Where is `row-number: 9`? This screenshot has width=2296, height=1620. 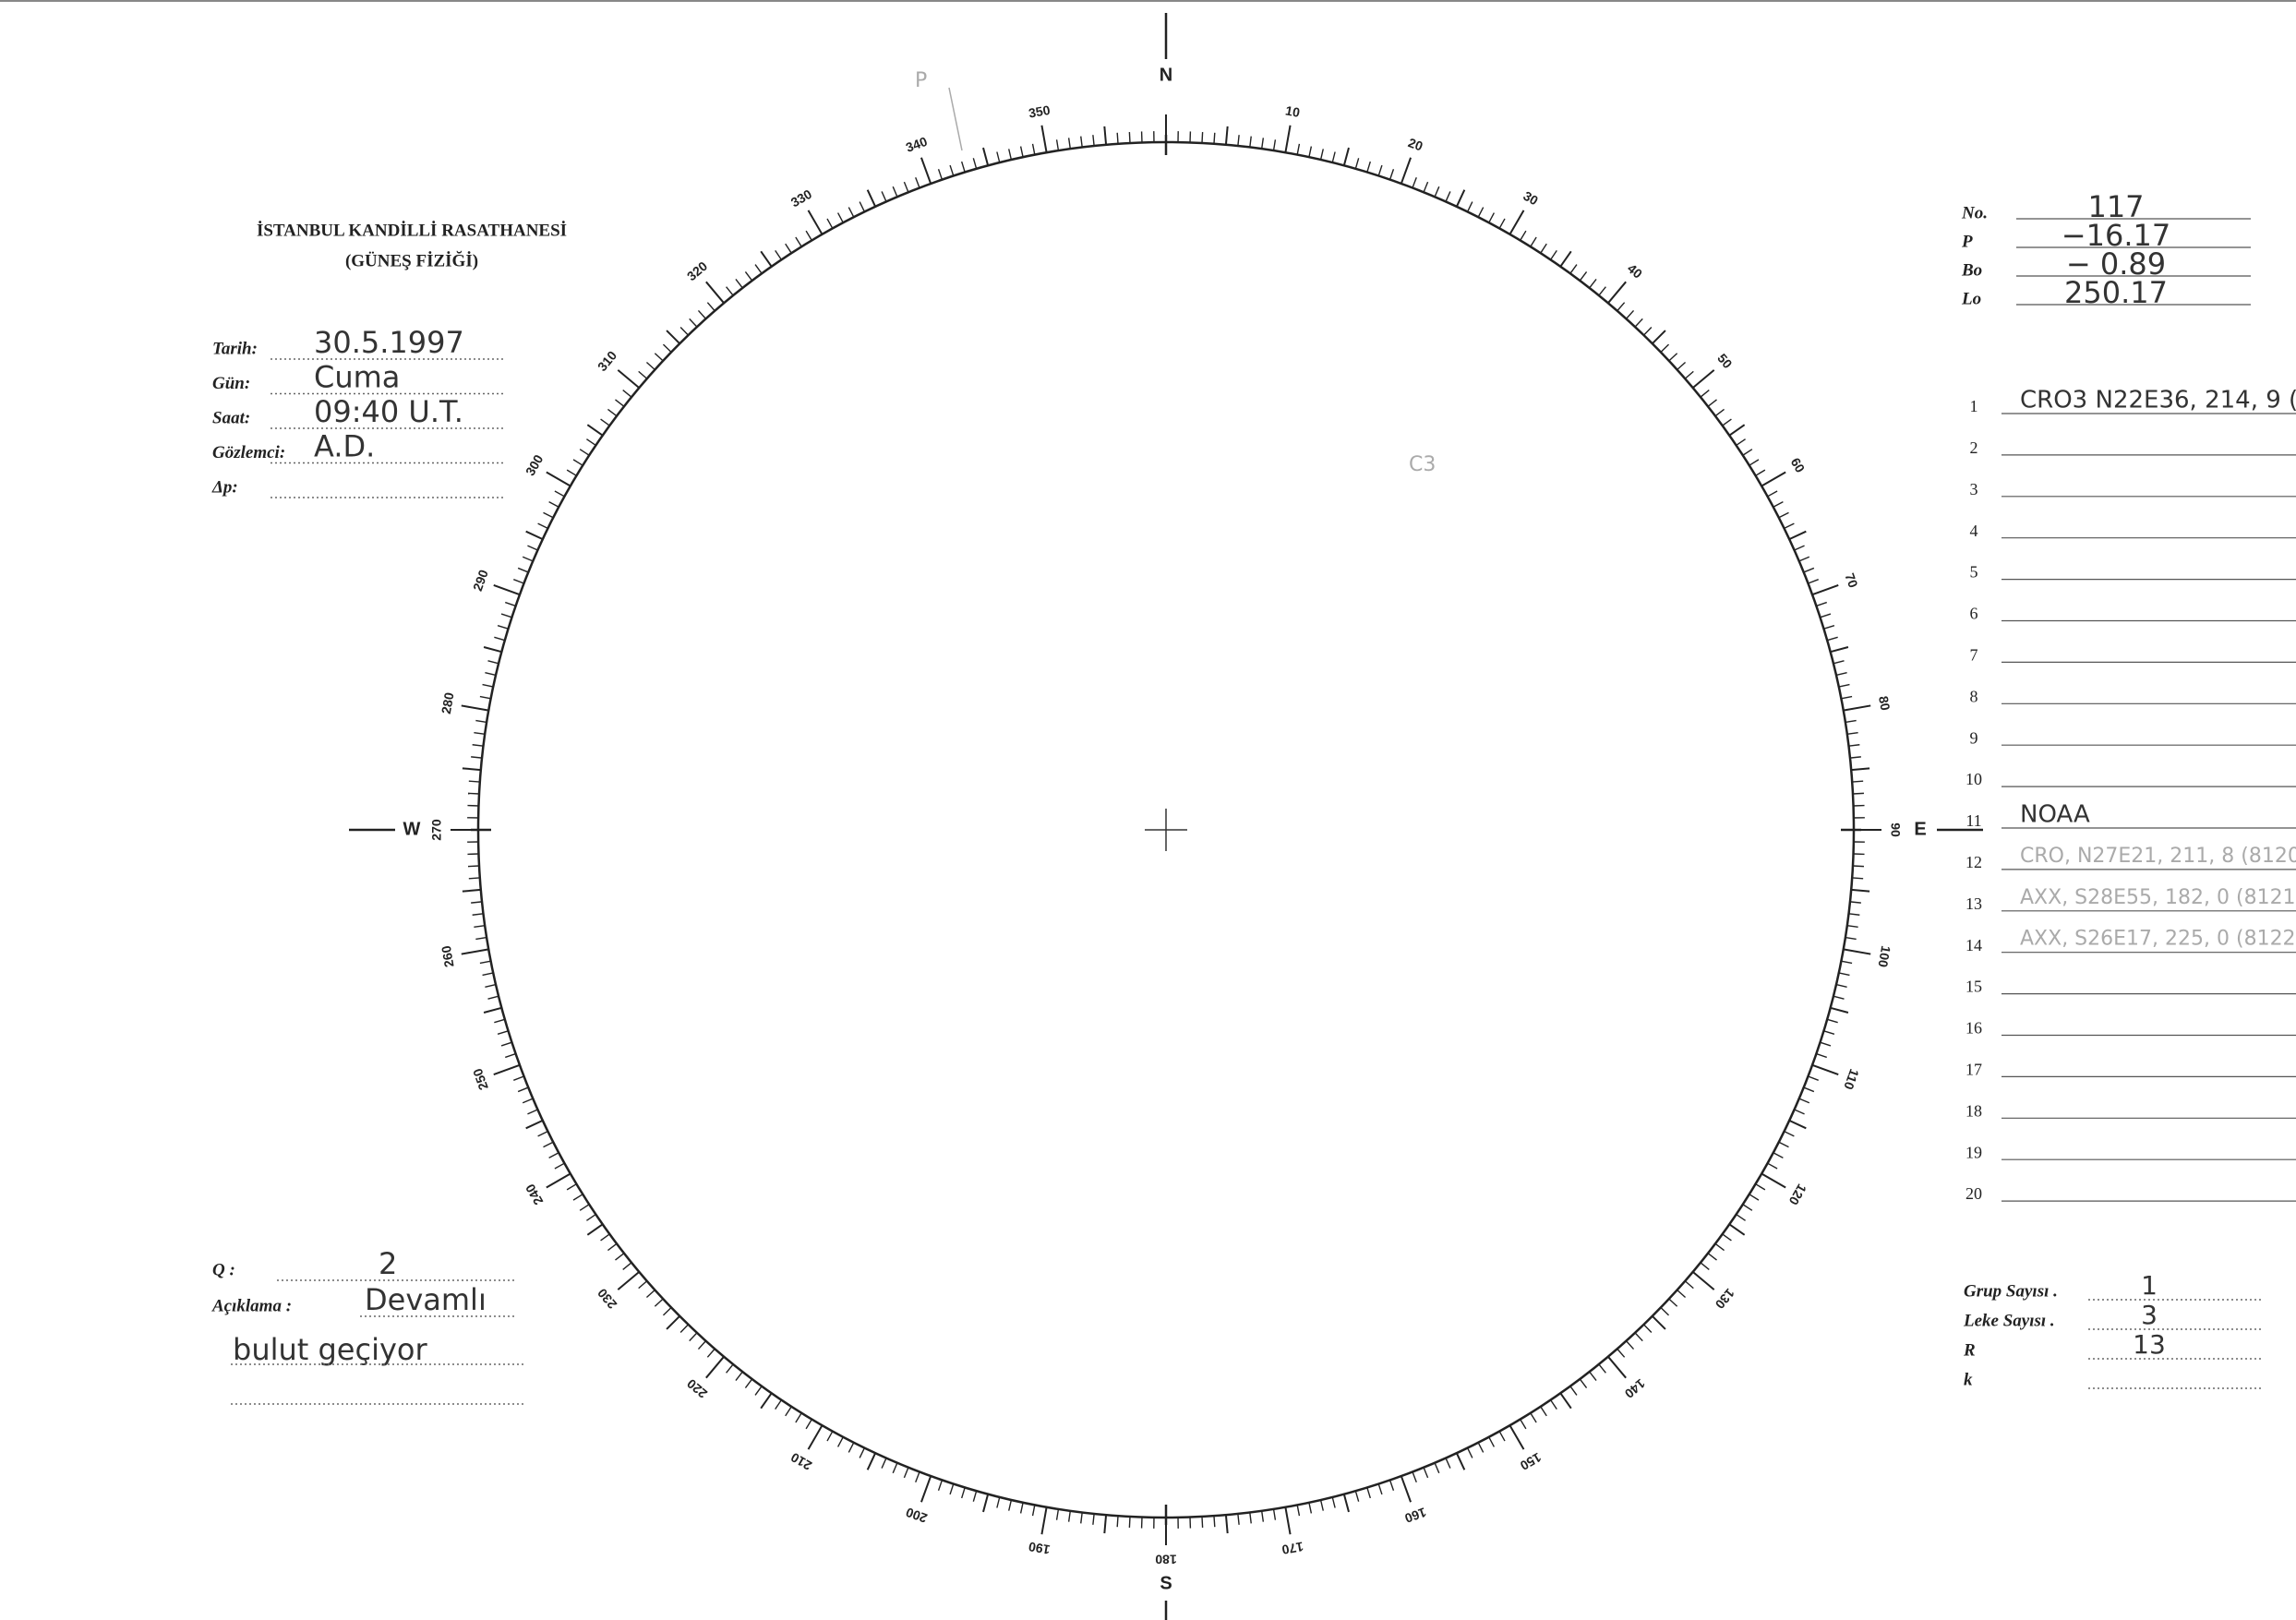 row-number: 9 is located at coordinates (1974, 737).